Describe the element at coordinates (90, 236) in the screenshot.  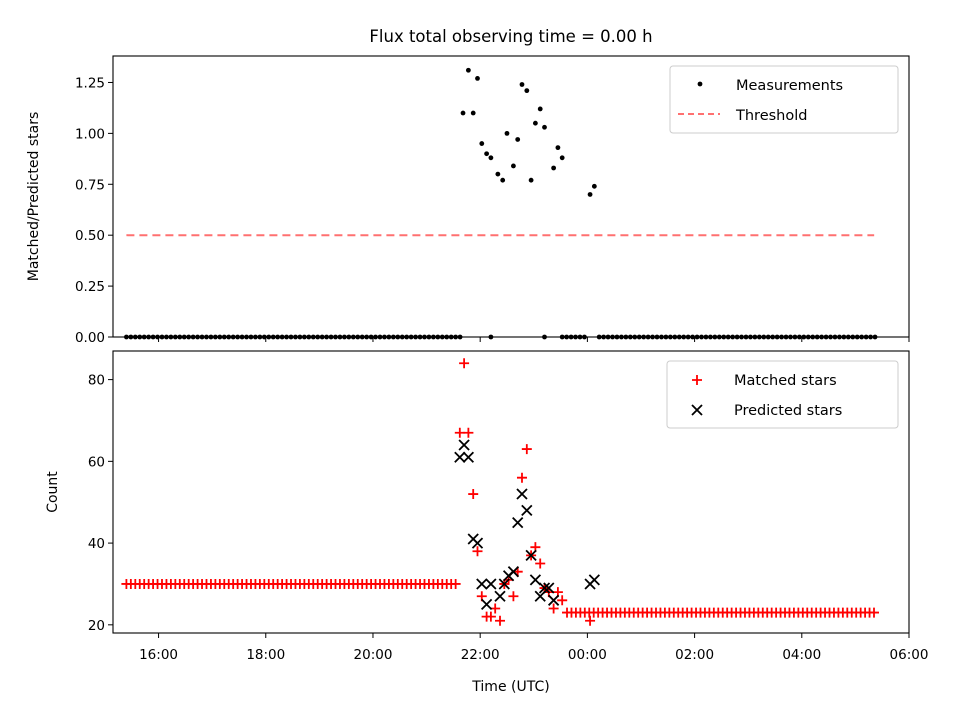
I see `y-tick-label: 0.50` at that location.